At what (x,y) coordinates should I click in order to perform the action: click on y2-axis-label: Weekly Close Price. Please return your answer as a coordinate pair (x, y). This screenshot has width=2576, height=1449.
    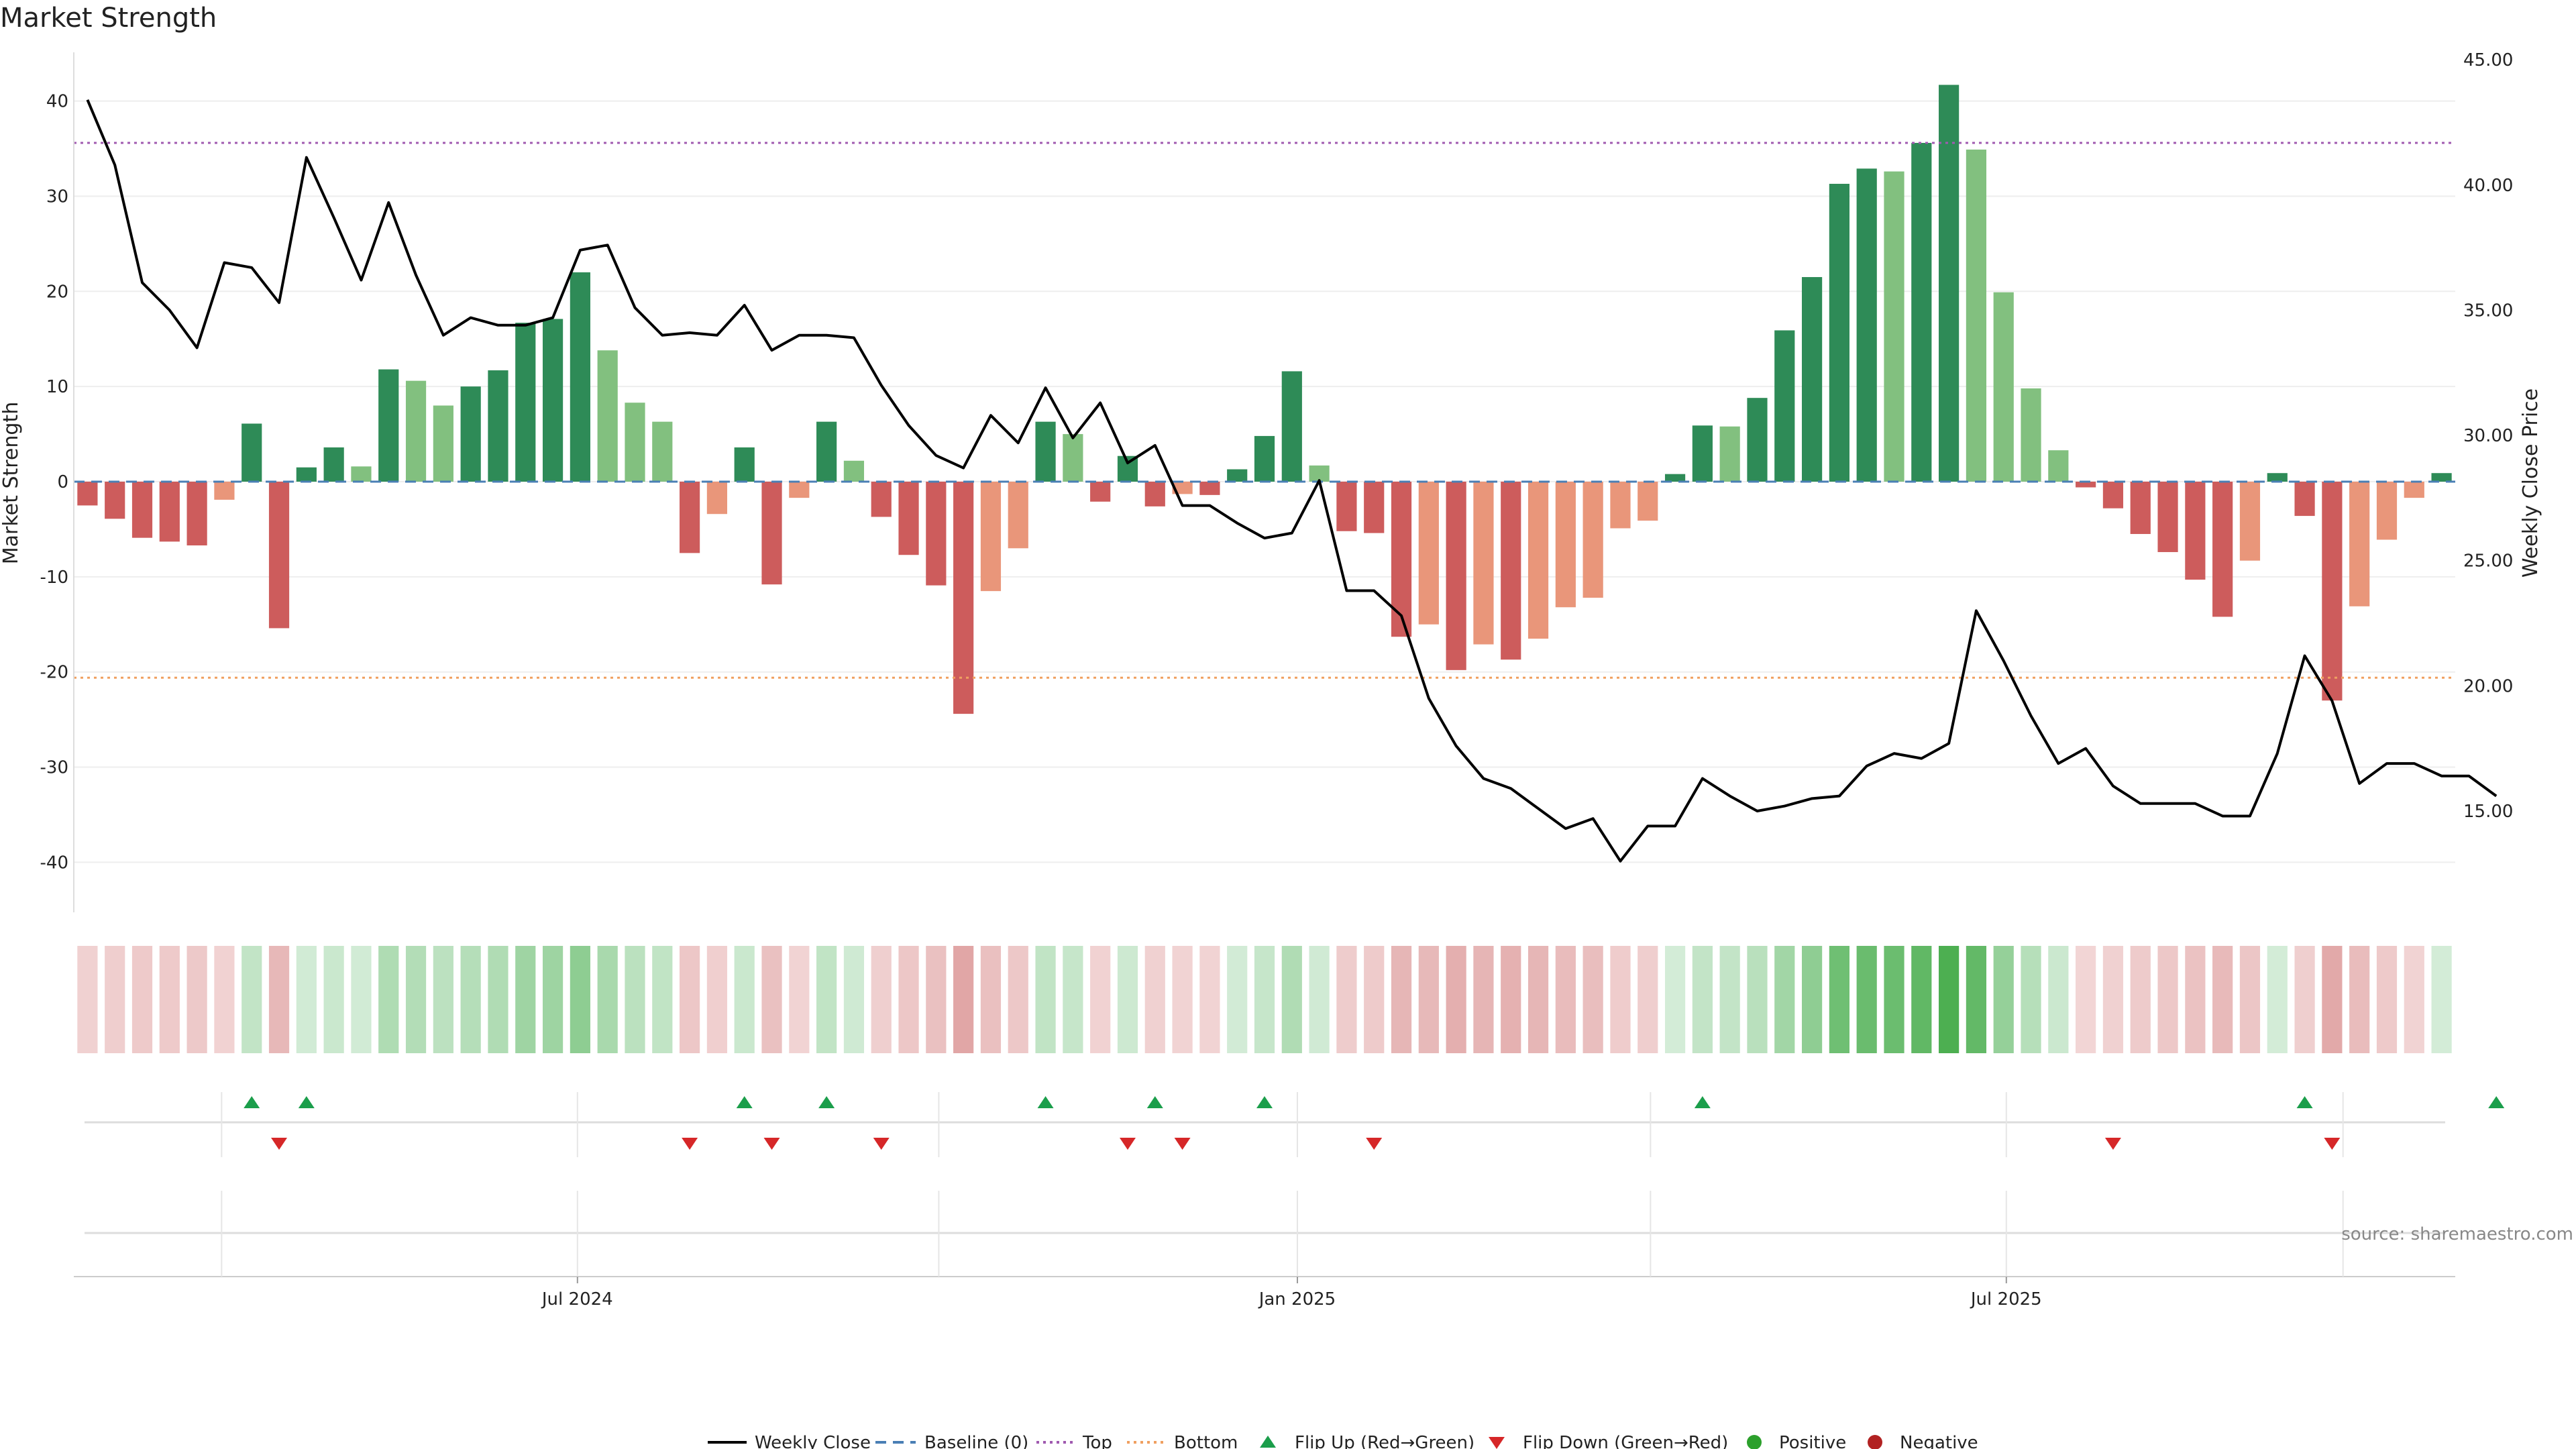
    Looking at the image, I should click on (2530, 483).